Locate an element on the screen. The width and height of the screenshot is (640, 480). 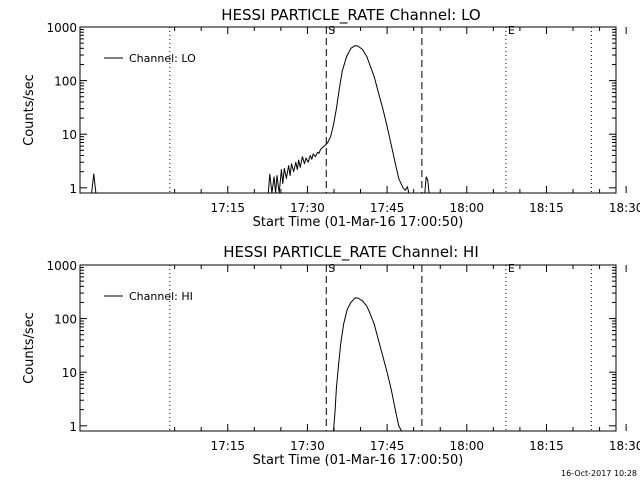
plot-timestamp: 16-Oct-2017 10:28 is located at coordinates (599, 473).